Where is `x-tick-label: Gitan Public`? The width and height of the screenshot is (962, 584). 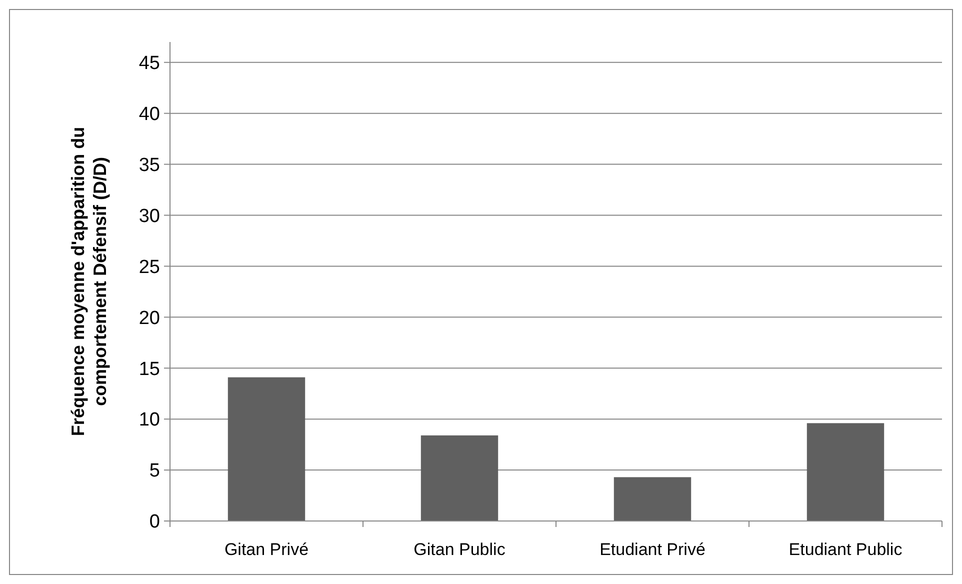 x-tick-label: Gitan Public is located at coordinates (460, 549).